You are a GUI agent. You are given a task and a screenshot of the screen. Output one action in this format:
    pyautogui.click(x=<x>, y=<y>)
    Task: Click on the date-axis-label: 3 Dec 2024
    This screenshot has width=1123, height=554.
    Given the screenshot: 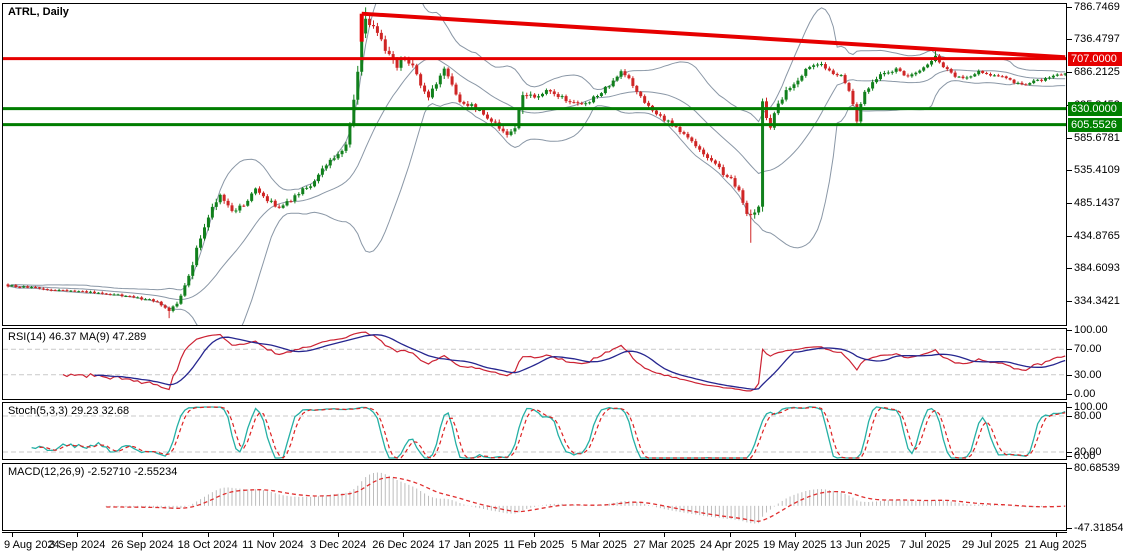 What is the action you would take?
    pyautogui.click(x=338, y=545)
    